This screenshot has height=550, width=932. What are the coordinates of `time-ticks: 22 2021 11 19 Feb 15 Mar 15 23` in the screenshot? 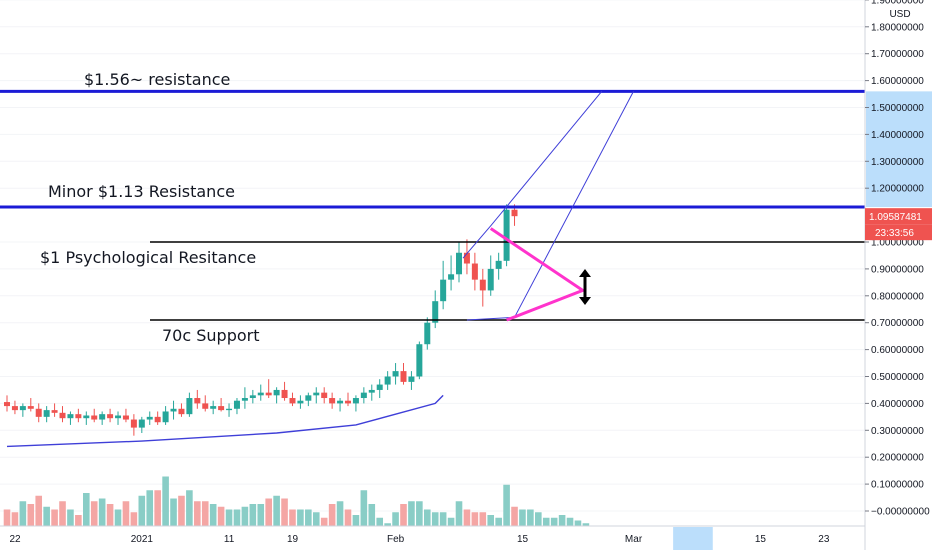 It's located at (419, 539).